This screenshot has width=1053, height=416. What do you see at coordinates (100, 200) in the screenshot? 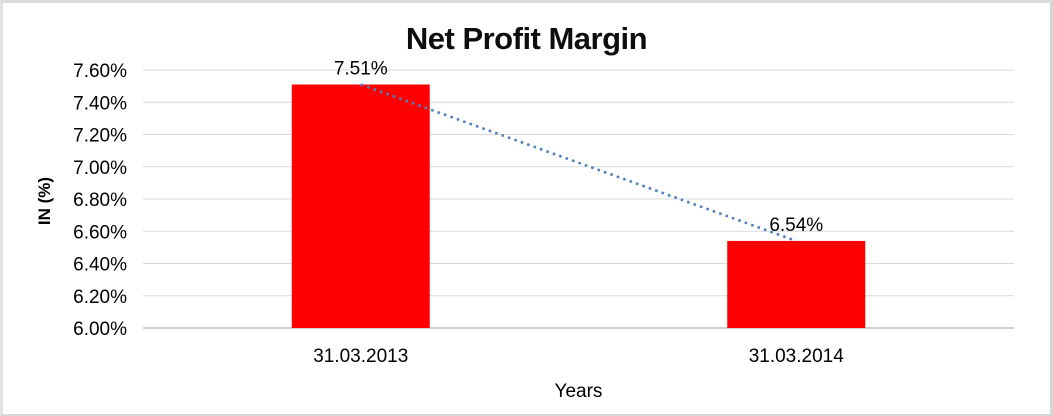
I see `y-tick-label: 6.80%` at bounding box center [100, 200].